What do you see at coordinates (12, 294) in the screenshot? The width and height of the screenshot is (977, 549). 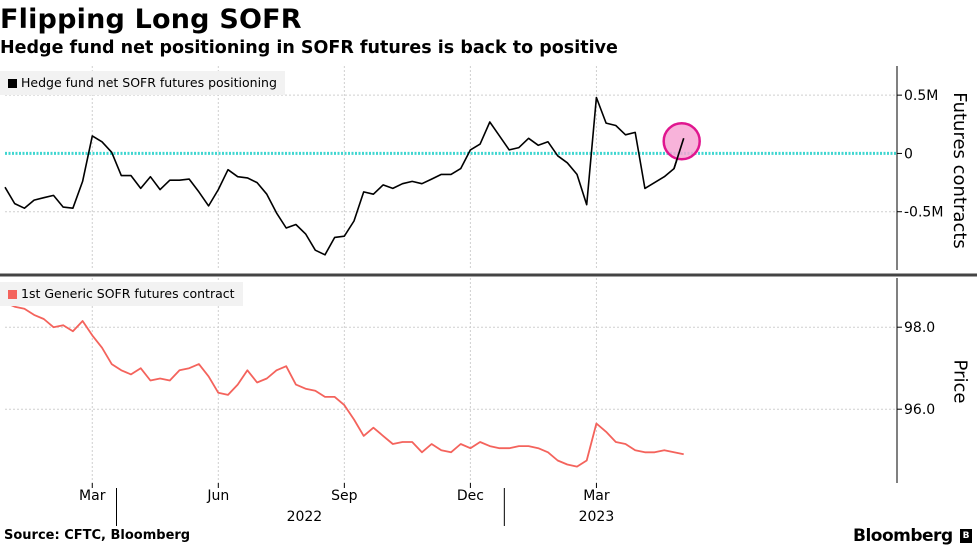 I see `price-legend-swatch` at bounding box center [12, 294].